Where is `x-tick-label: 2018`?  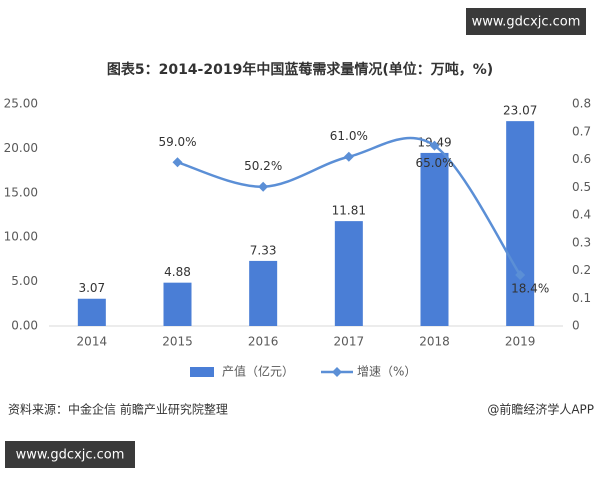 x-tick-label: 2018 is located at coordinates (434, 342).